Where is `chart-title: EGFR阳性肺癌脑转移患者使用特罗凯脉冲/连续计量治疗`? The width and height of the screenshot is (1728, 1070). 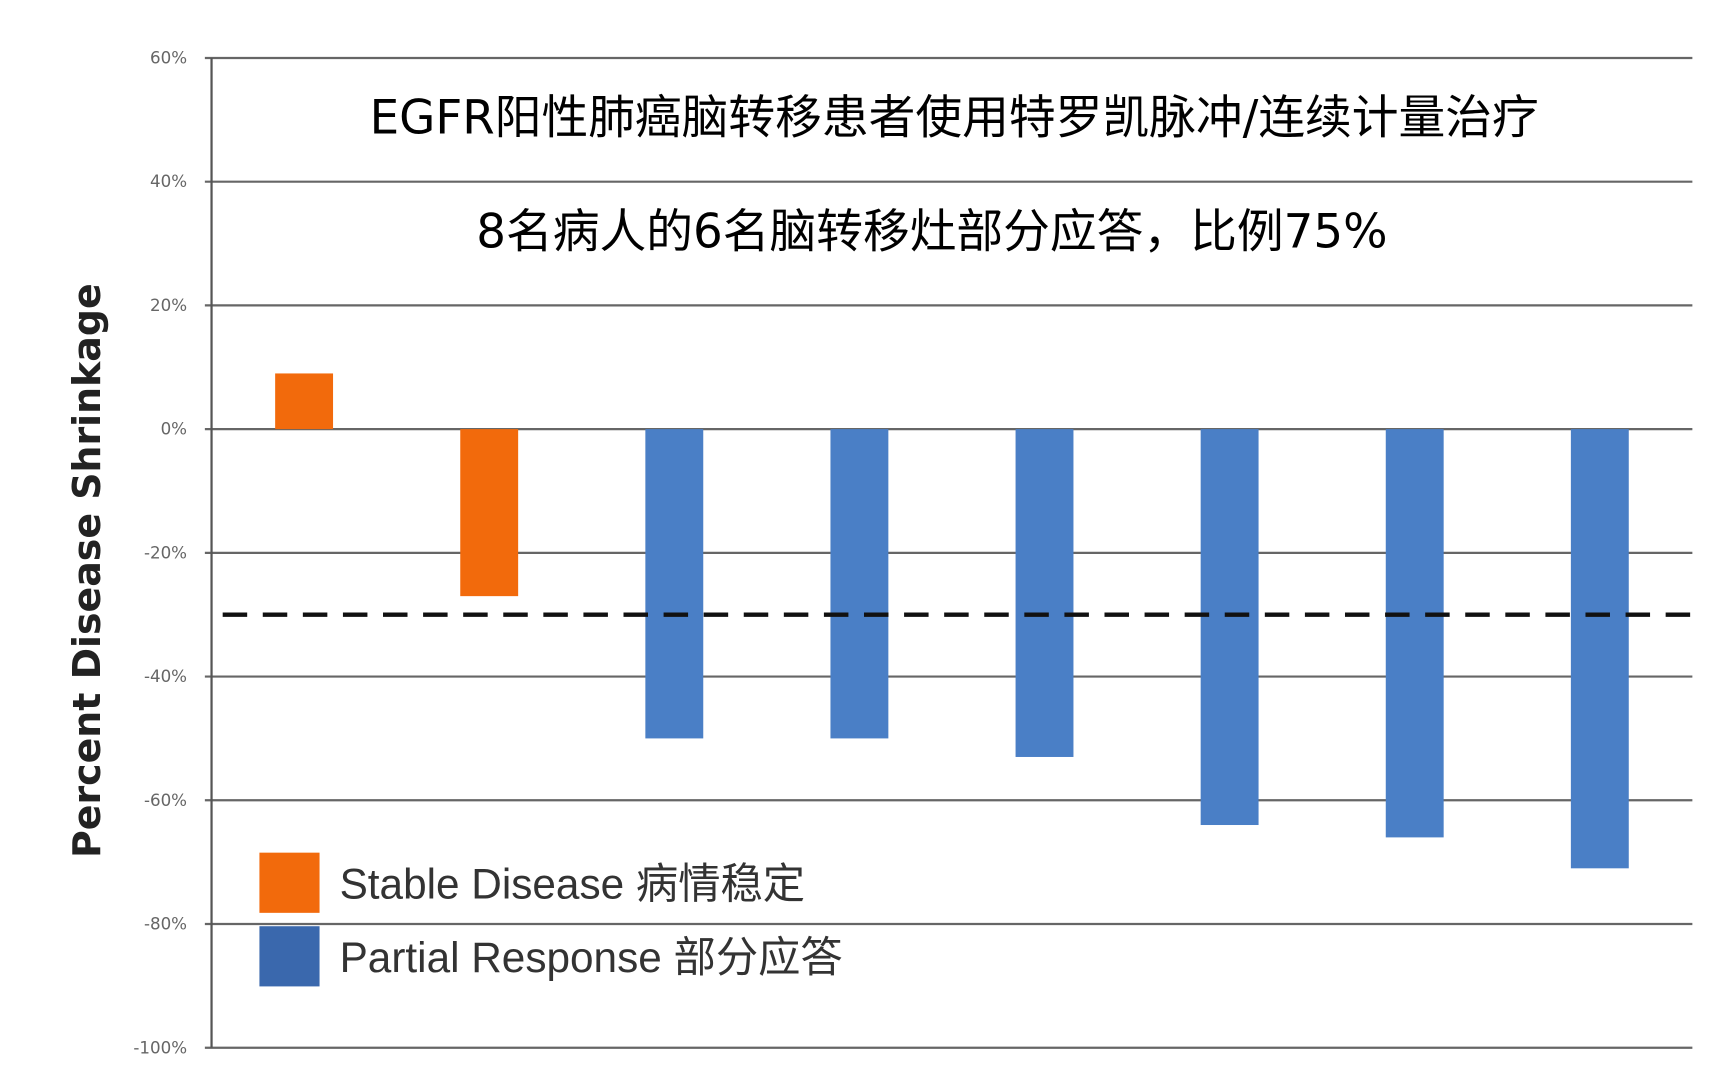 chart-title: EGFR阳性肺癌脑转移患者使用特罗凯脉冲/连续计量治疗 is located at coordinates (954, 119).